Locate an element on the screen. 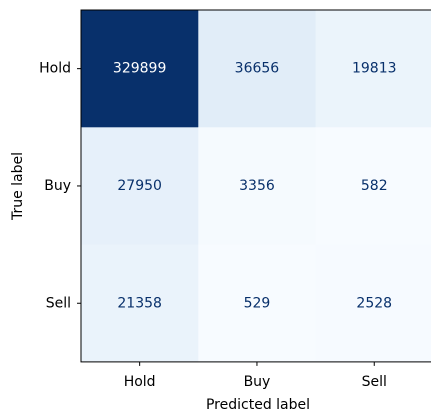 Image resolution: width=431 pixels, height=417 pixels. cell-value: 27950 is located at coordinates (139, 186).